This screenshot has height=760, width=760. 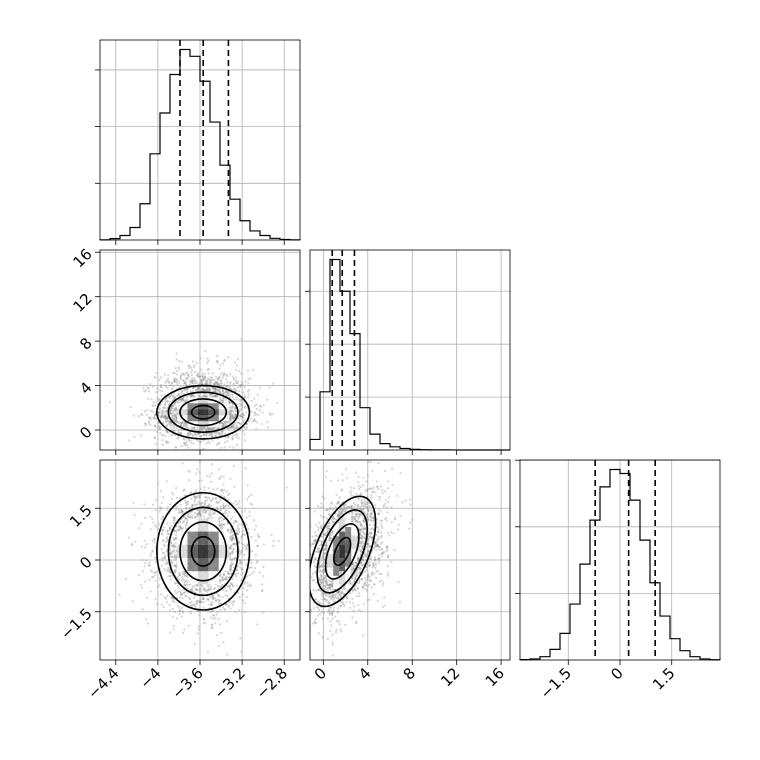 I want to click on histogram-steps, so click(x=620, y=564).